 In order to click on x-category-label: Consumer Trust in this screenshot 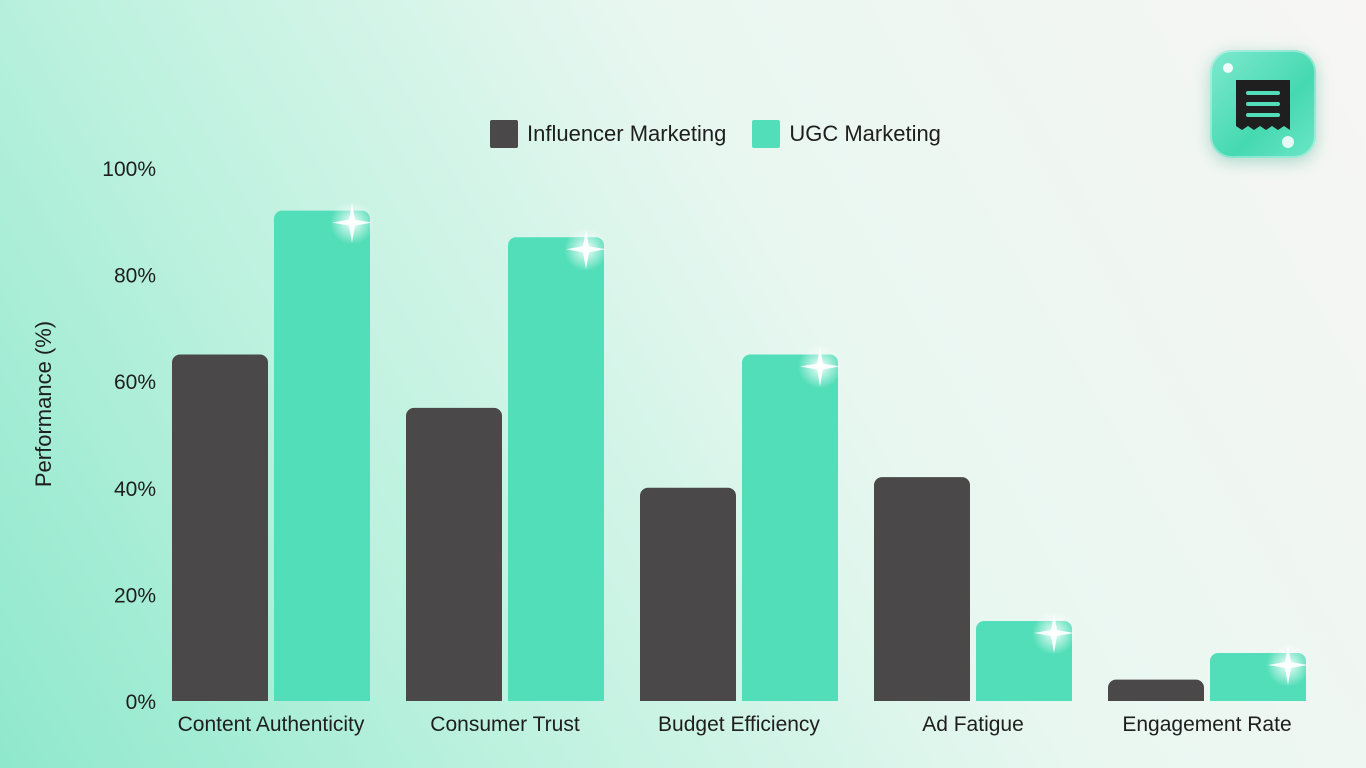, I will do `click(505, 724)`.